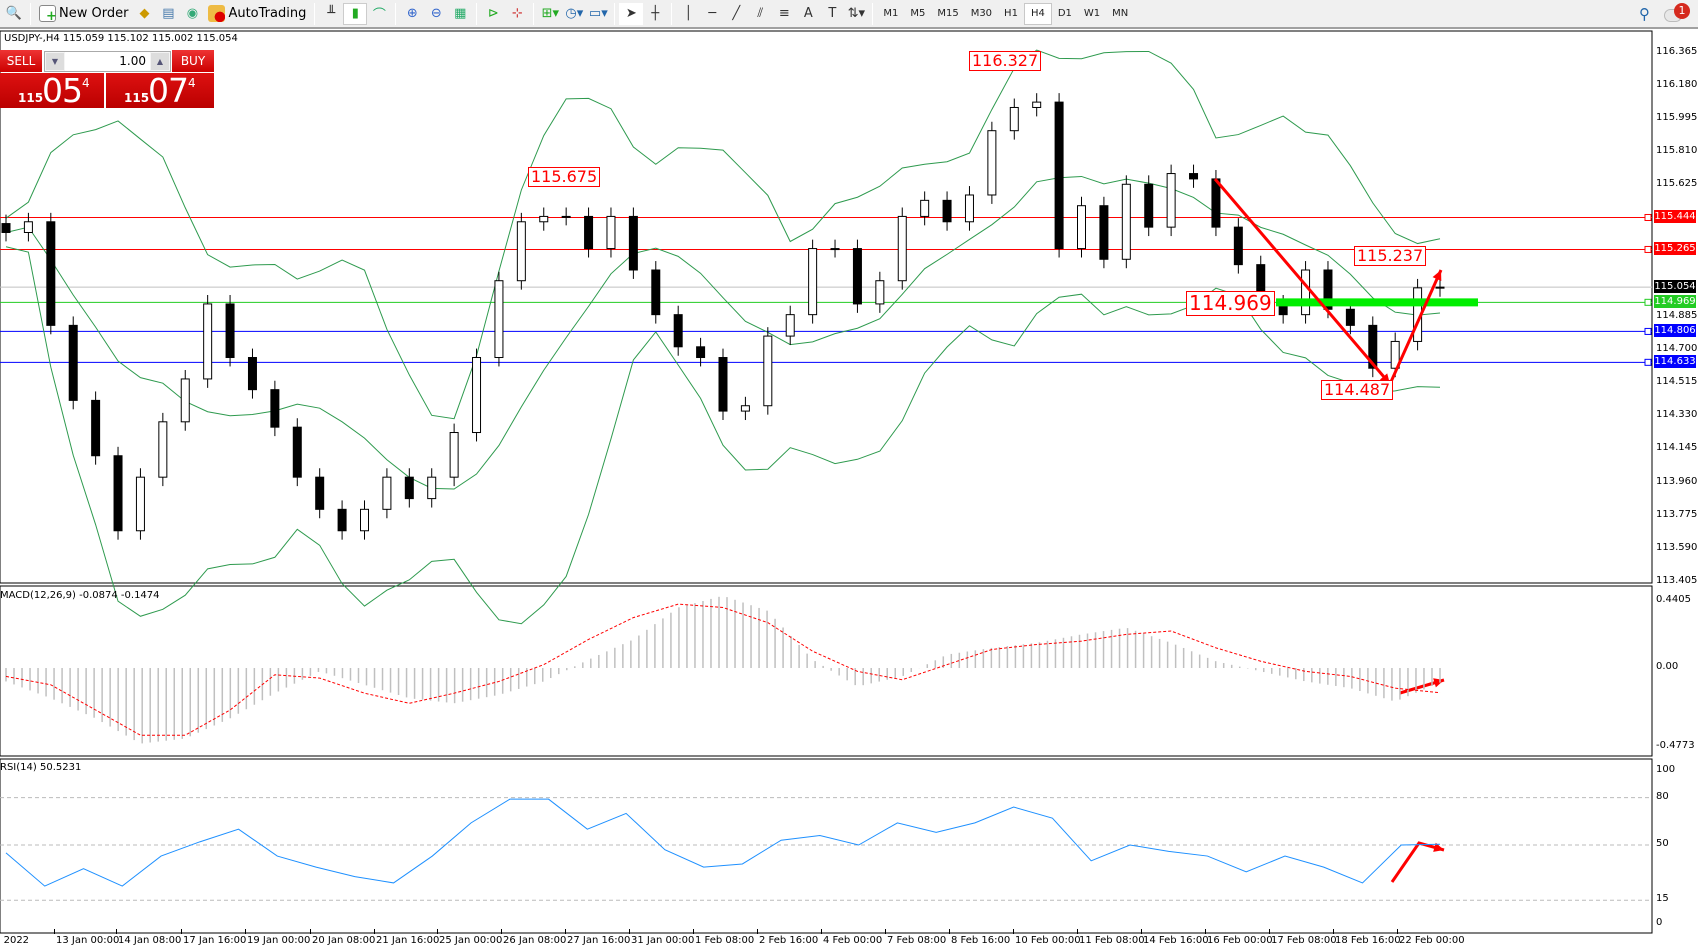  I want to click on search-icon: 🔍, so click(14, 13).